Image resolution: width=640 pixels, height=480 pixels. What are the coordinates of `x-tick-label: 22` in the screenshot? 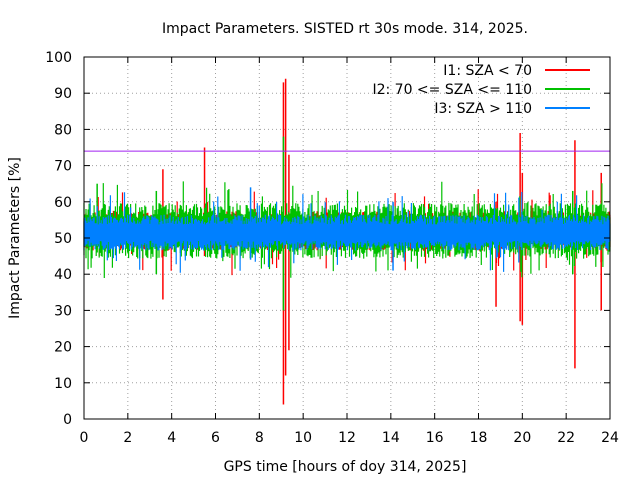 It's located at (566, 438).